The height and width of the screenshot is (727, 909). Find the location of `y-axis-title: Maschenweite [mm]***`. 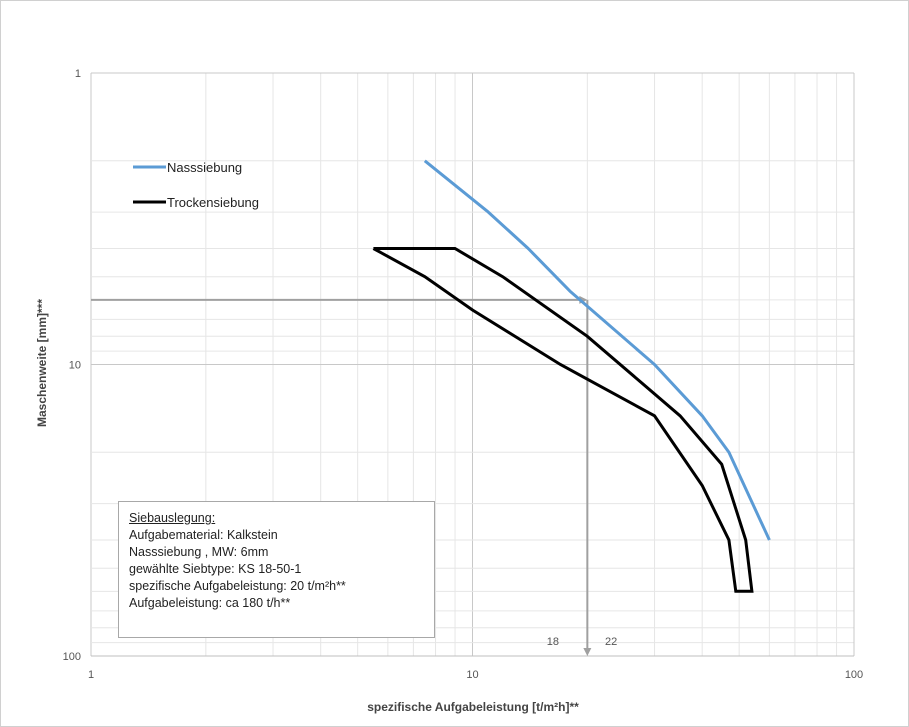

y-axis-title: Maschenweite [mm]*** is located at coordinates (42, 363).